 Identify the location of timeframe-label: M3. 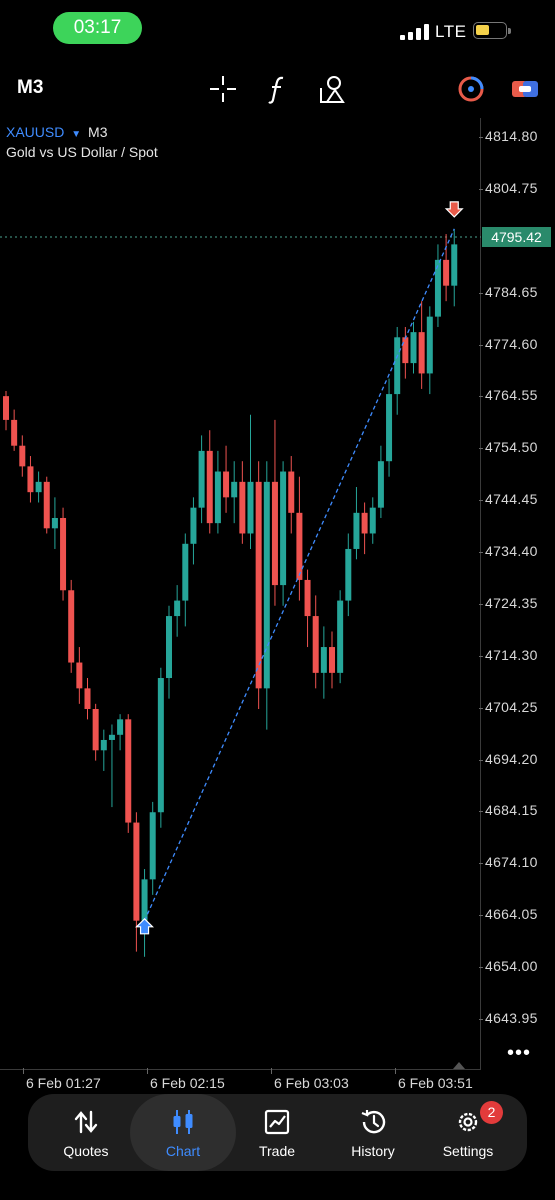
(30, 87).